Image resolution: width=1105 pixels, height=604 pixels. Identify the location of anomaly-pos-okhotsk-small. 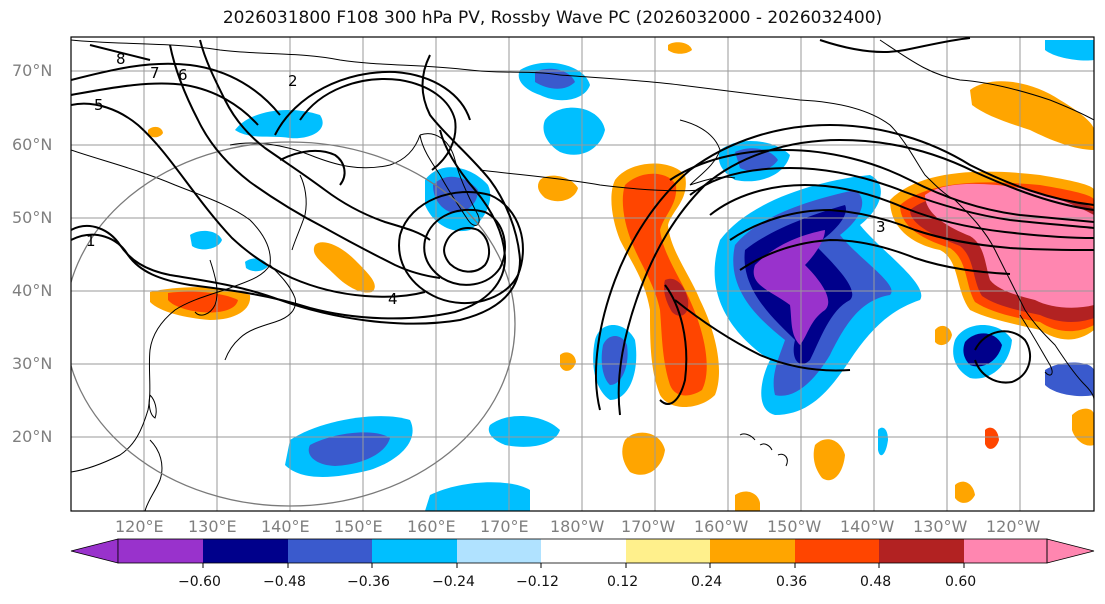
(155, 132).